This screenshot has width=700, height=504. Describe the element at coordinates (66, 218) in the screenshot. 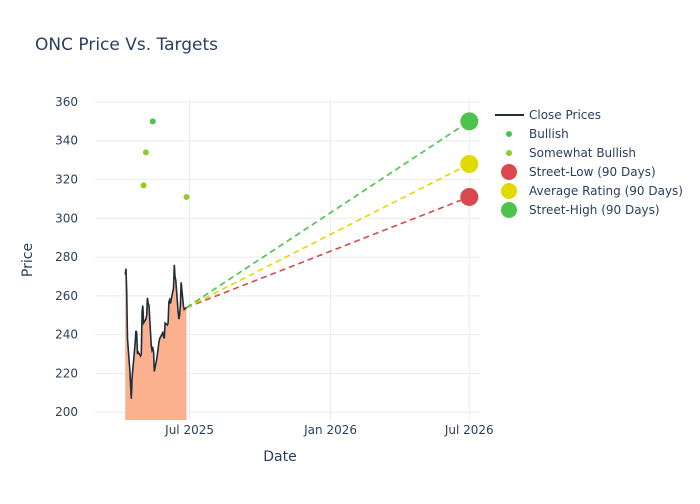

I see `y-tick-label: 300` at that location.